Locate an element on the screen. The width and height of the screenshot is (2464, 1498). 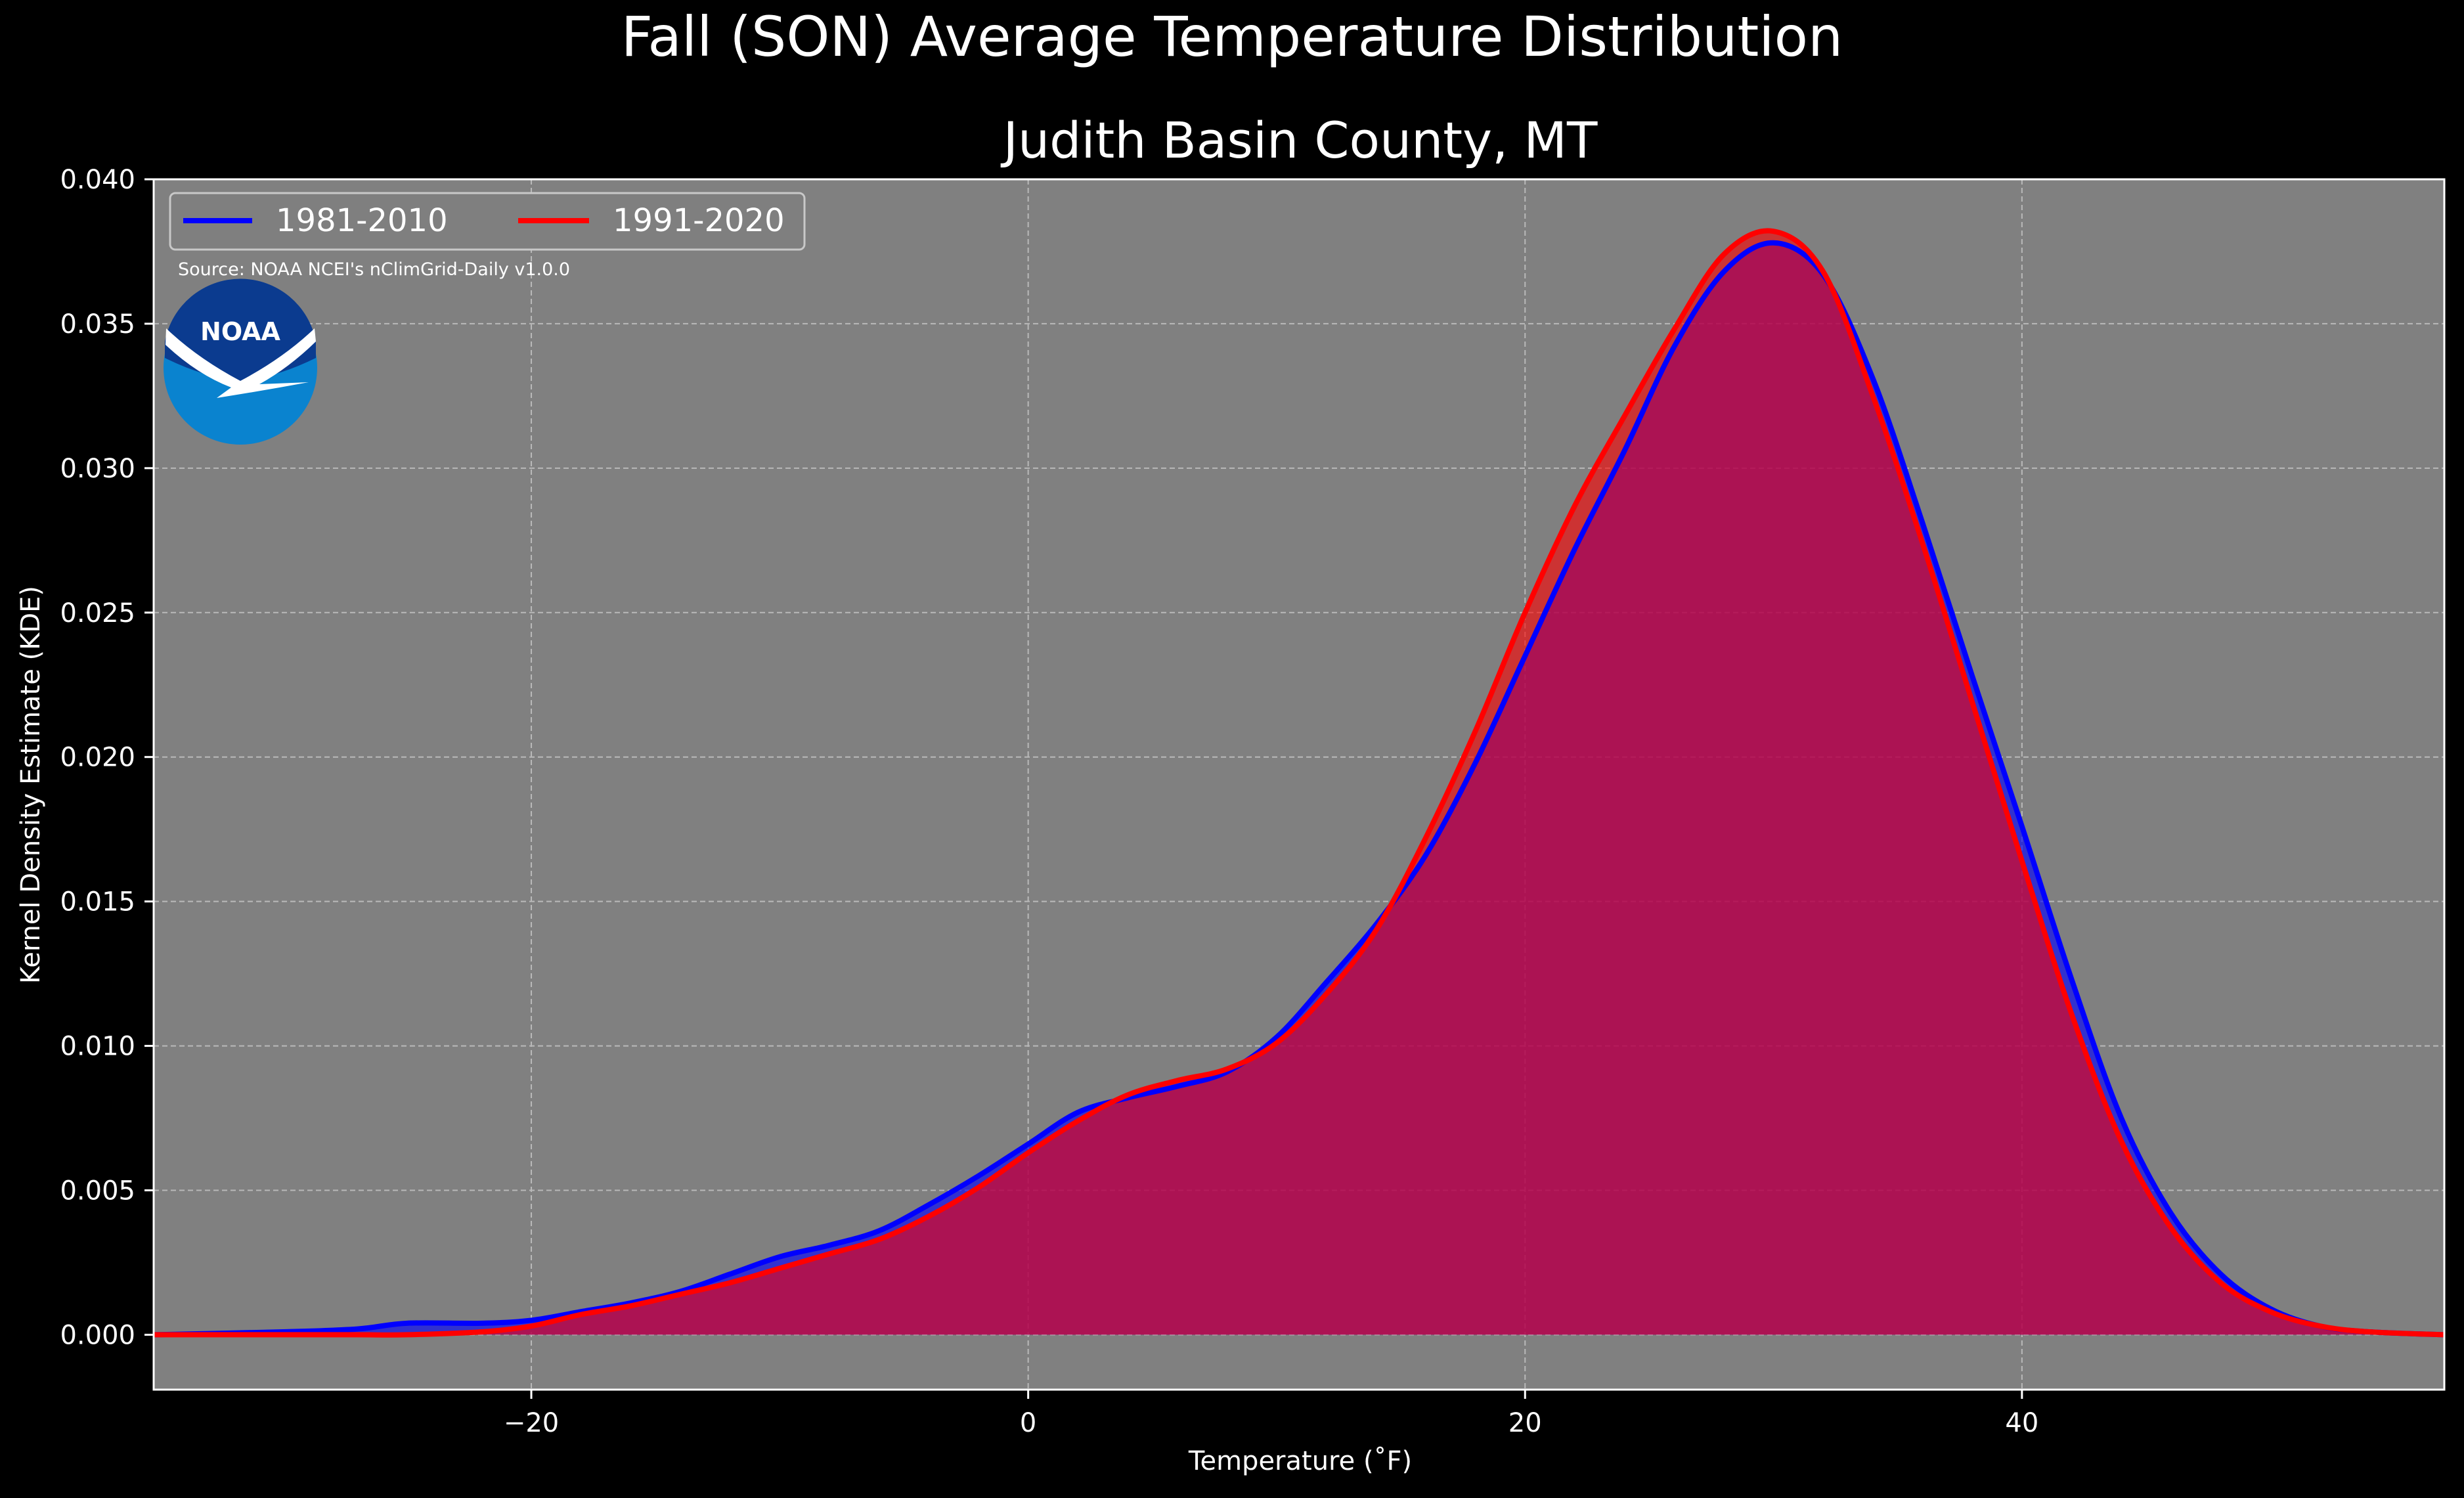
x-axis-ticks: −20 0 20 40 is located at coordinates (1271, 1414).